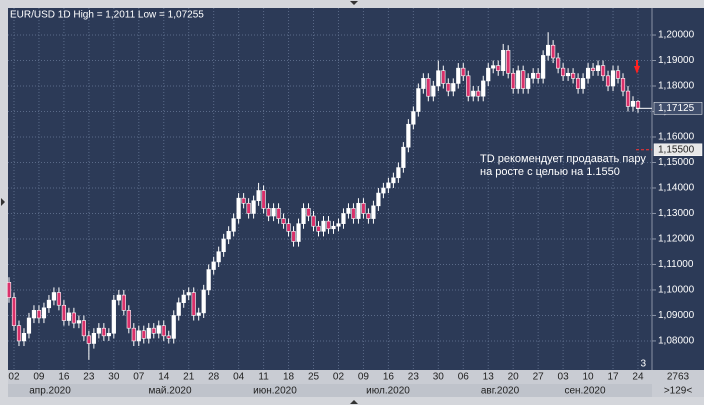 The width and height of the screenshot is (704, 405). Describe the element at coordinates (676, 264) in the screenshot. I see `y-tick-label: 1,11000` at that location.